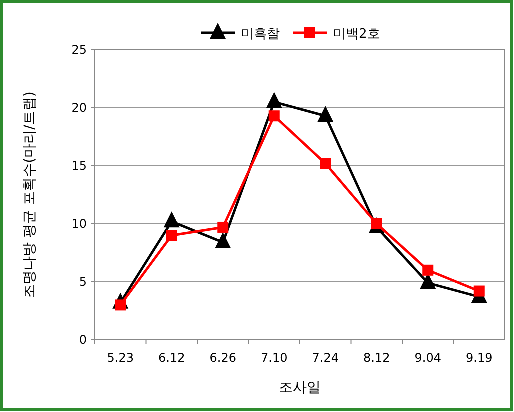 The image size is (514, 412). I want to click on x-tick-label: 9.19, so click(479, 358).